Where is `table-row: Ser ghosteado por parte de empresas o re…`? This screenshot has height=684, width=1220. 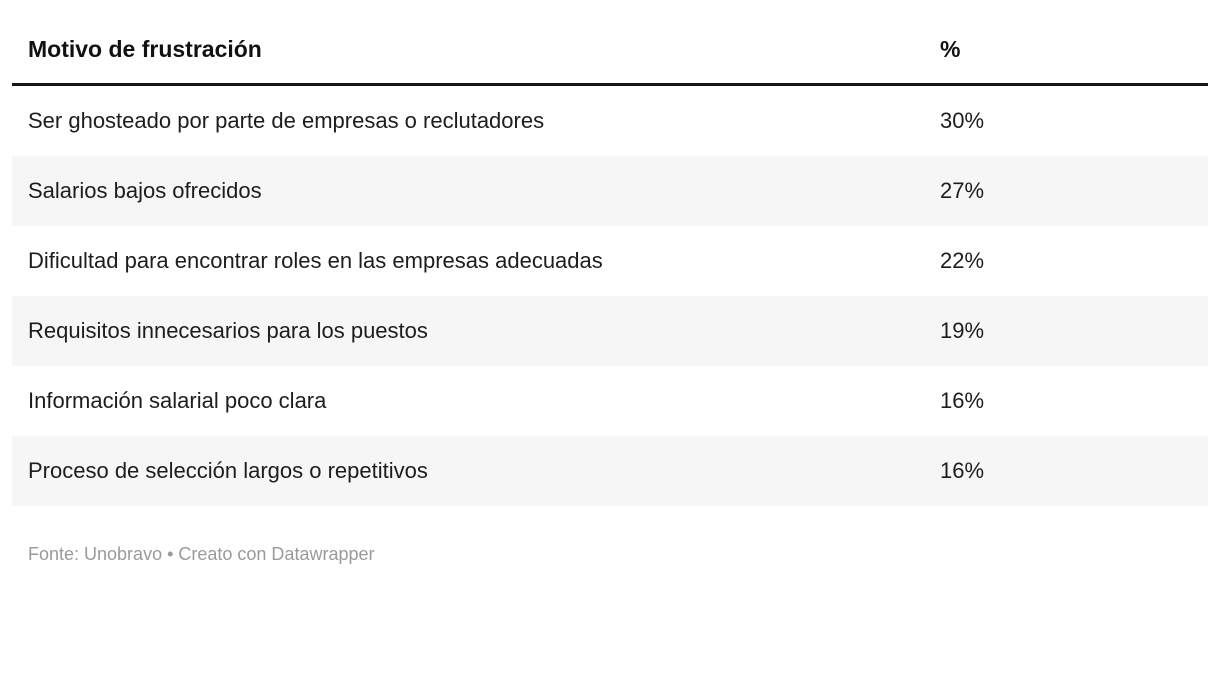
table-row: Ser ghosteado por parte de empresas o re… is located at coordinates (610, 121).